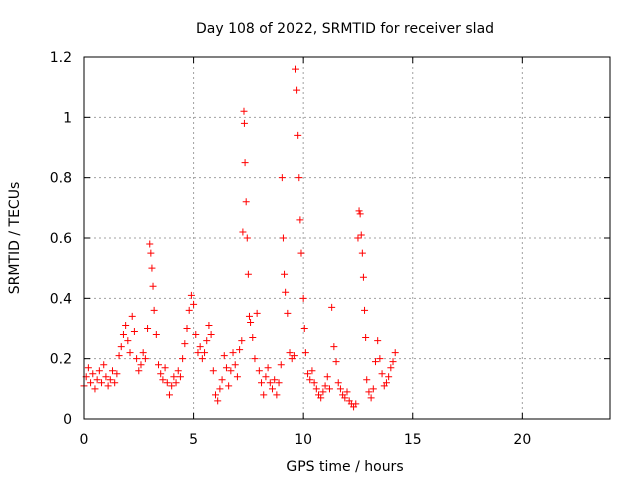 Image resolution: width=640 pixels, height=480 pixels. What do you see at coordinates (15, 238) in the screenshot?
I see `y-axis-label: SRMTID / TECUs` at bounding box center [15, 238].